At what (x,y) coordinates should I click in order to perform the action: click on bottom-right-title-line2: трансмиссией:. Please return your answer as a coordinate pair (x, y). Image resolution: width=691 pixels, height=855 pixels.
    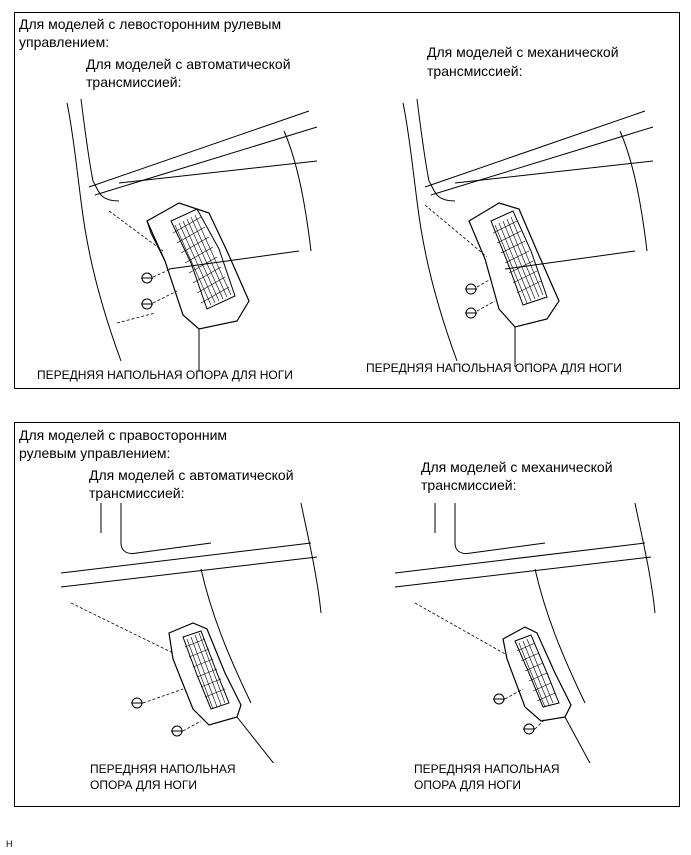
    Looking at the image, I should click on (469, 485).